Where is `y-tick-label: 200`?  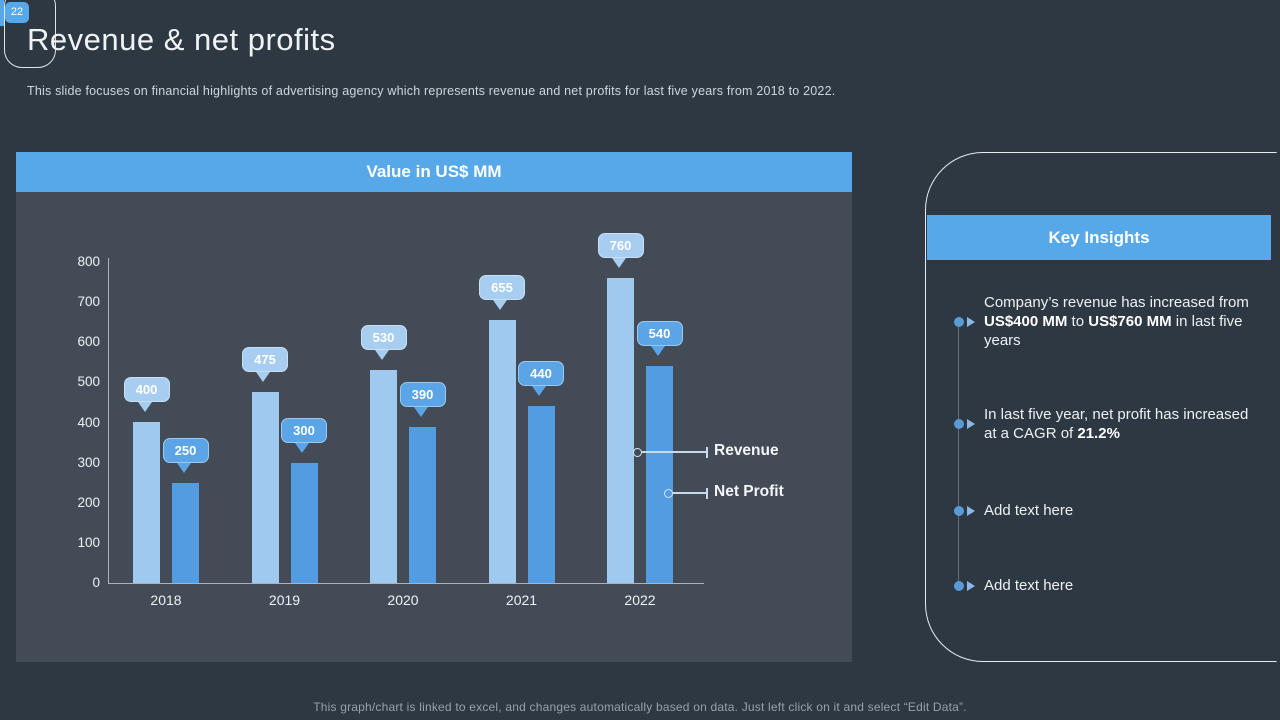
y-tick-label: 200 is located at coordinates (88, 502).